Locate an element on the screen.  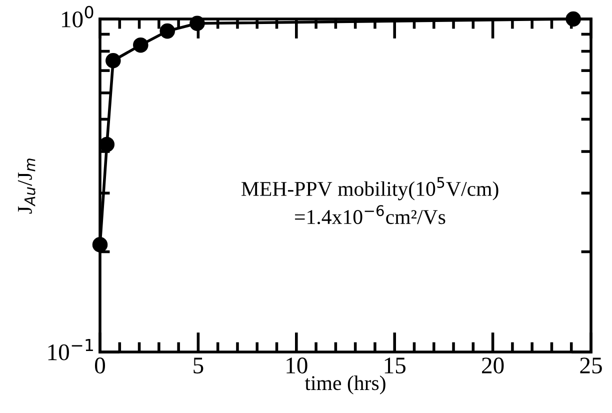
y-tick-label: 10$^{−1}$ is located at coordinates (70, 349).